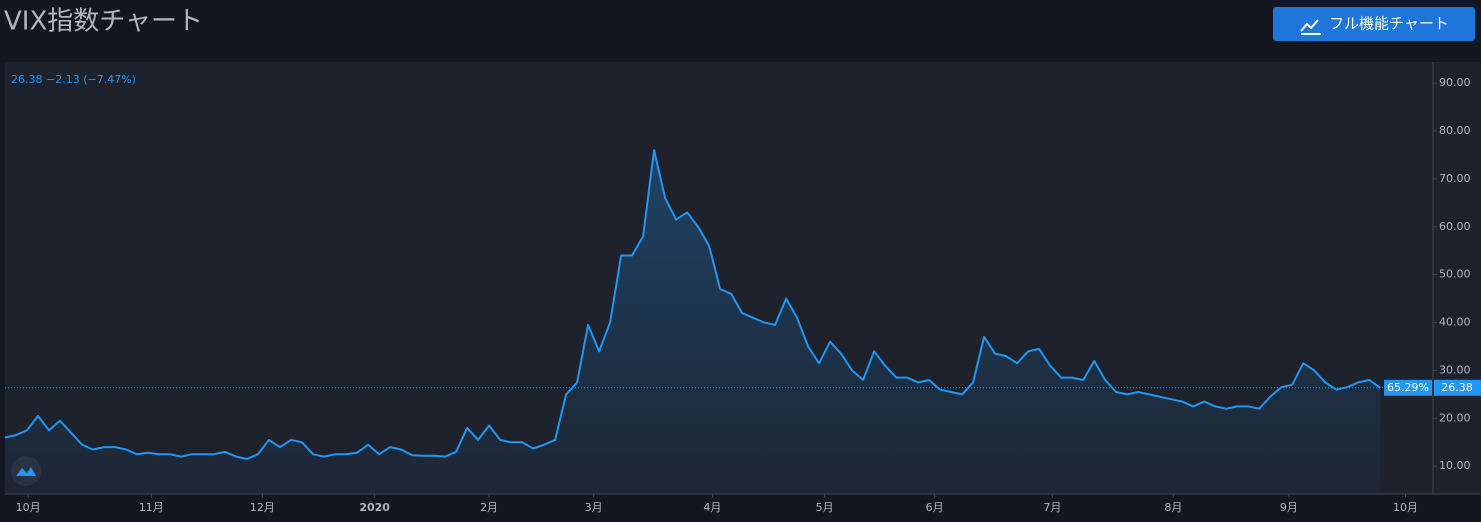  What do you see at coordinates (1310, 27) in the screenshot?
I see `button-icon` at bounding box center [1310, 27].